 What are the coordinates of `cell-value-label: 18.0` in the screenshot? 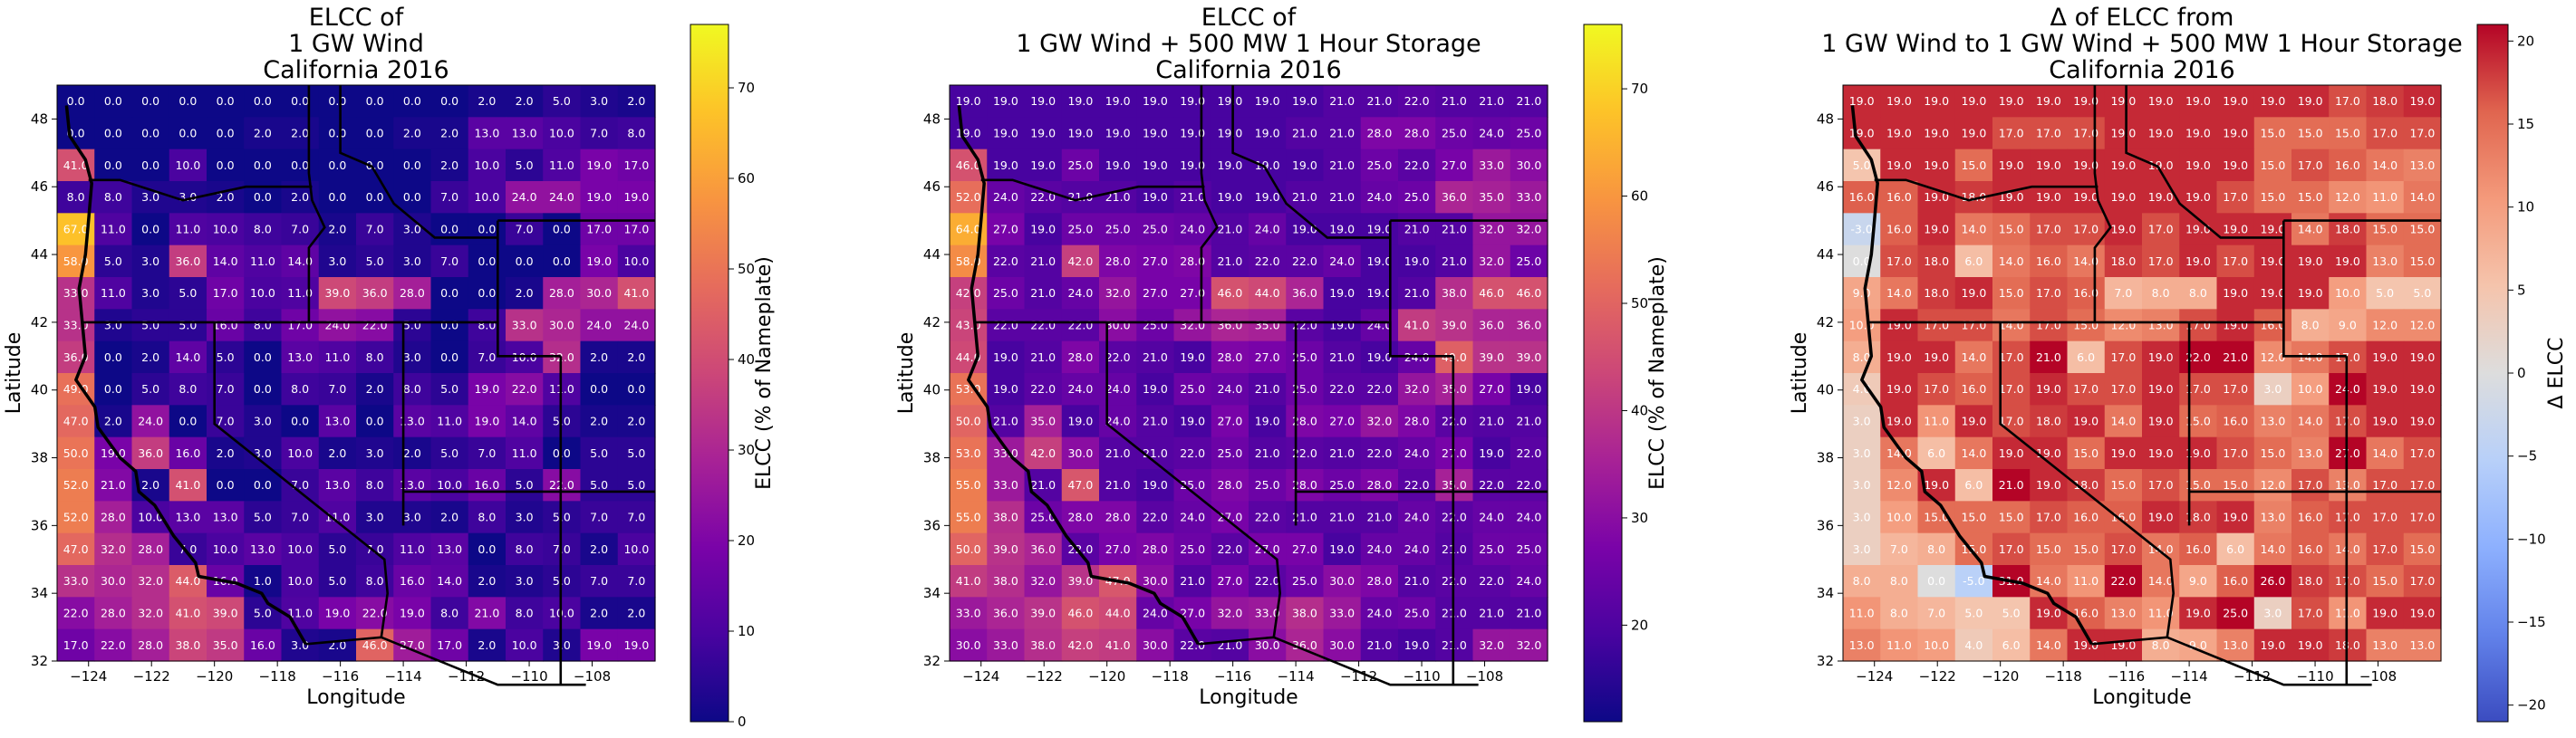 It's located at (2385, 101).